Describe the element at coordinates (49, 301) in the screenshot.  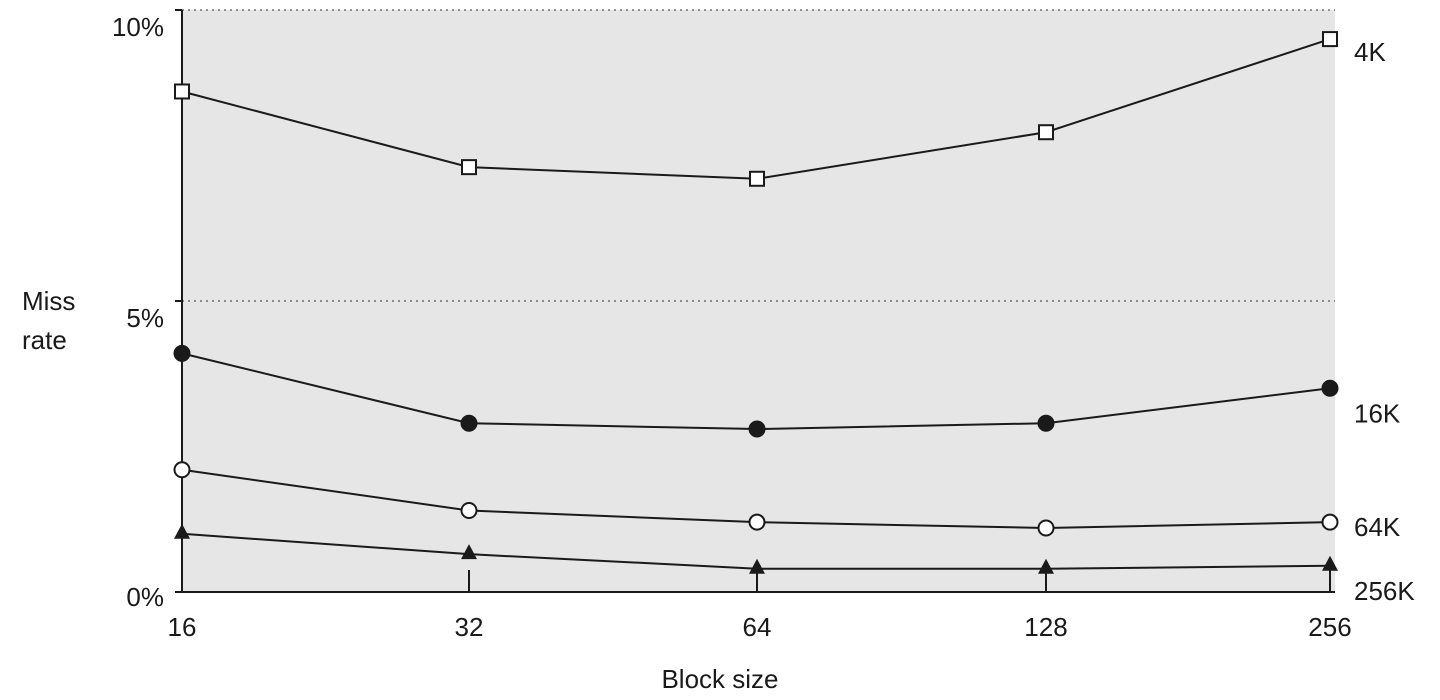
I see `y-axis-label-line-1: Miss` at that location.